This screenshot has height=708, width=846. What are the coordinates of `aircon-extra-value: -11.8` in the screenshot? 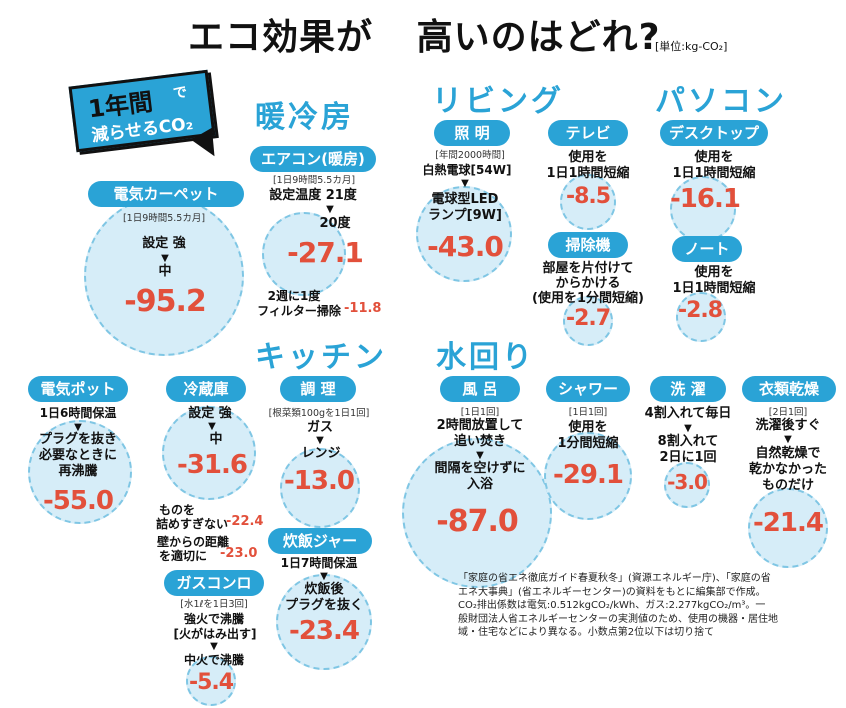 It's located at (363, 308).